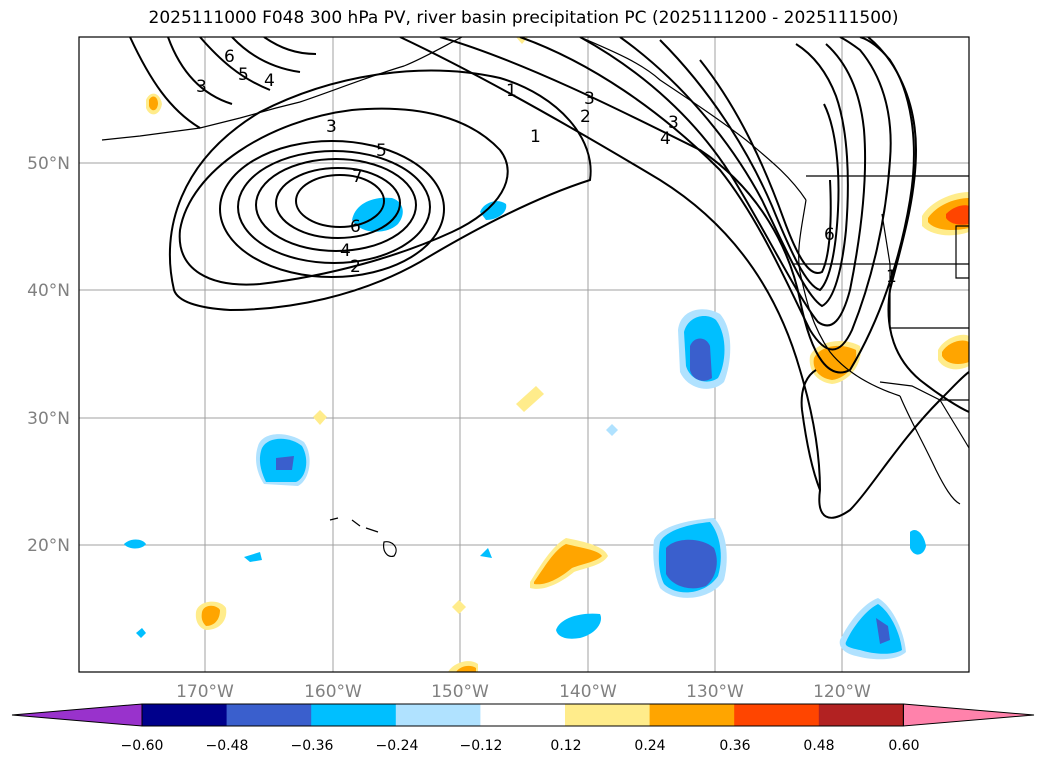 Image resolution: width=1047 pixels, height=765 pixels. What do you see at coordinates (523, 692) in the screenshot?
I see `longitude-axis: 170°W 160°W 150°W 140°W 130°W 120°W` at bounding box center [523, 692].